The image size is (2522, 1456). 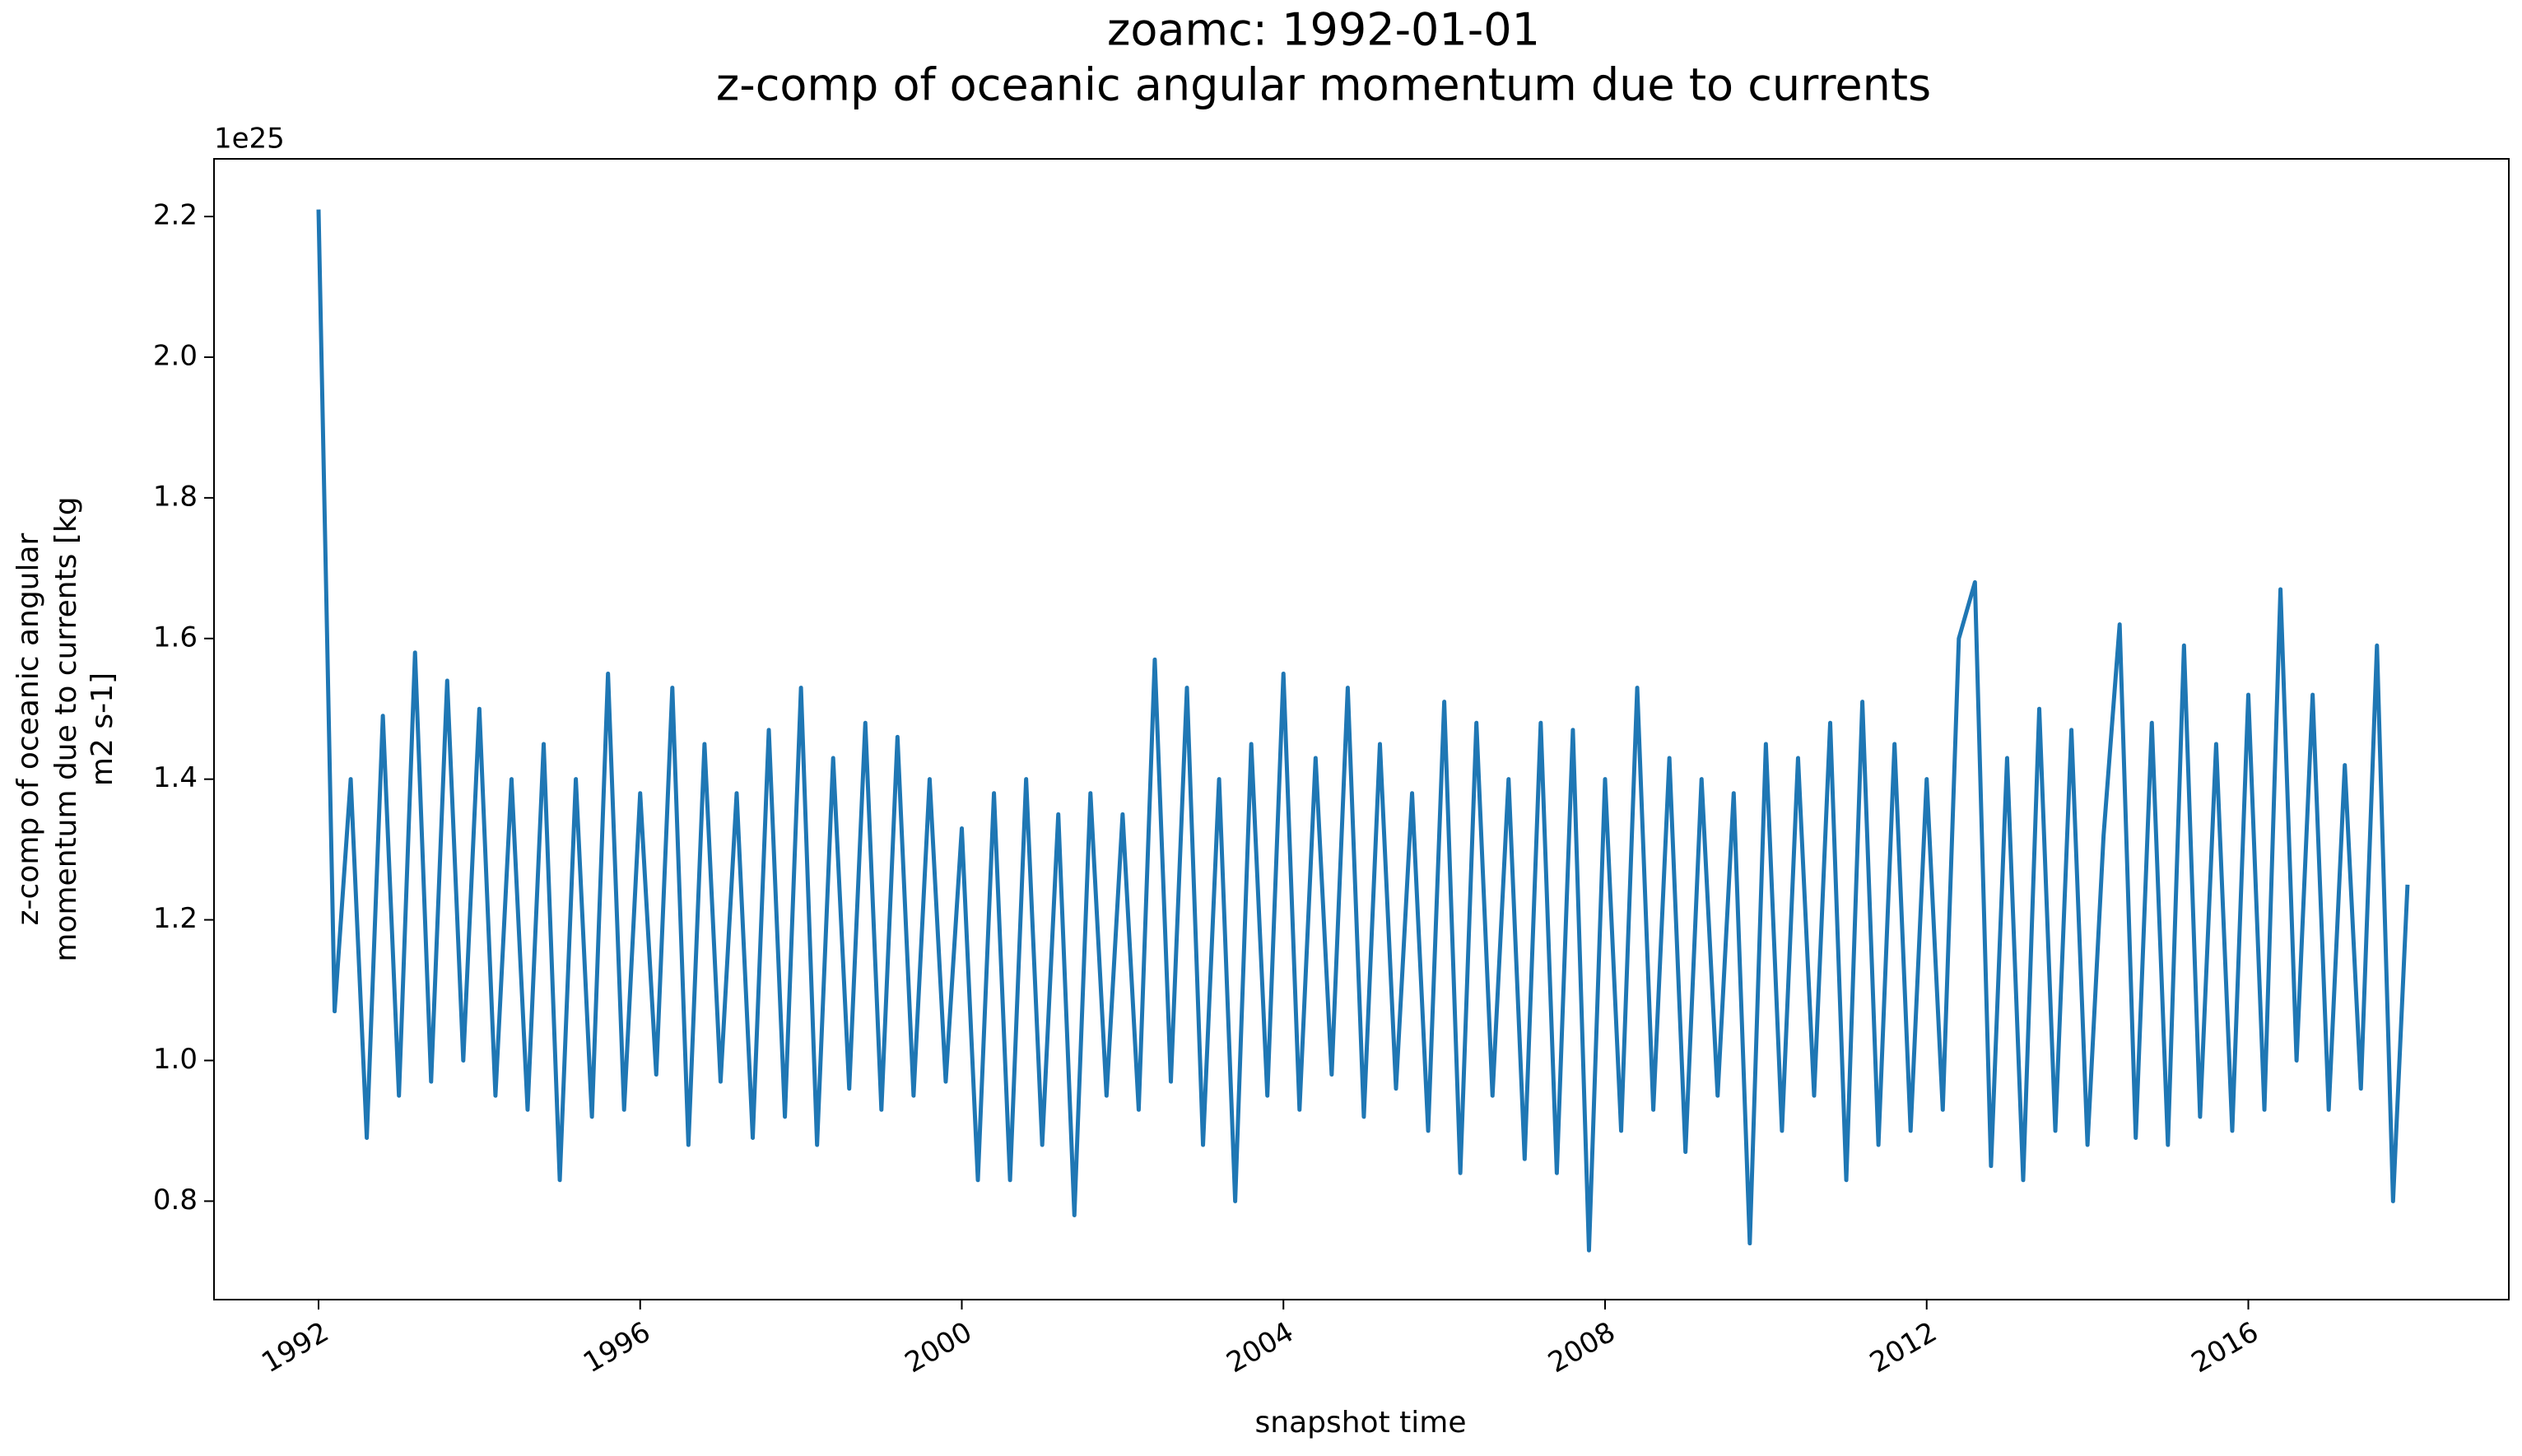 What do you see at coordinates (175, 1059) in the screenshot?
I see `y-tick-label: 1.0` at bounding box center [175, 1059].